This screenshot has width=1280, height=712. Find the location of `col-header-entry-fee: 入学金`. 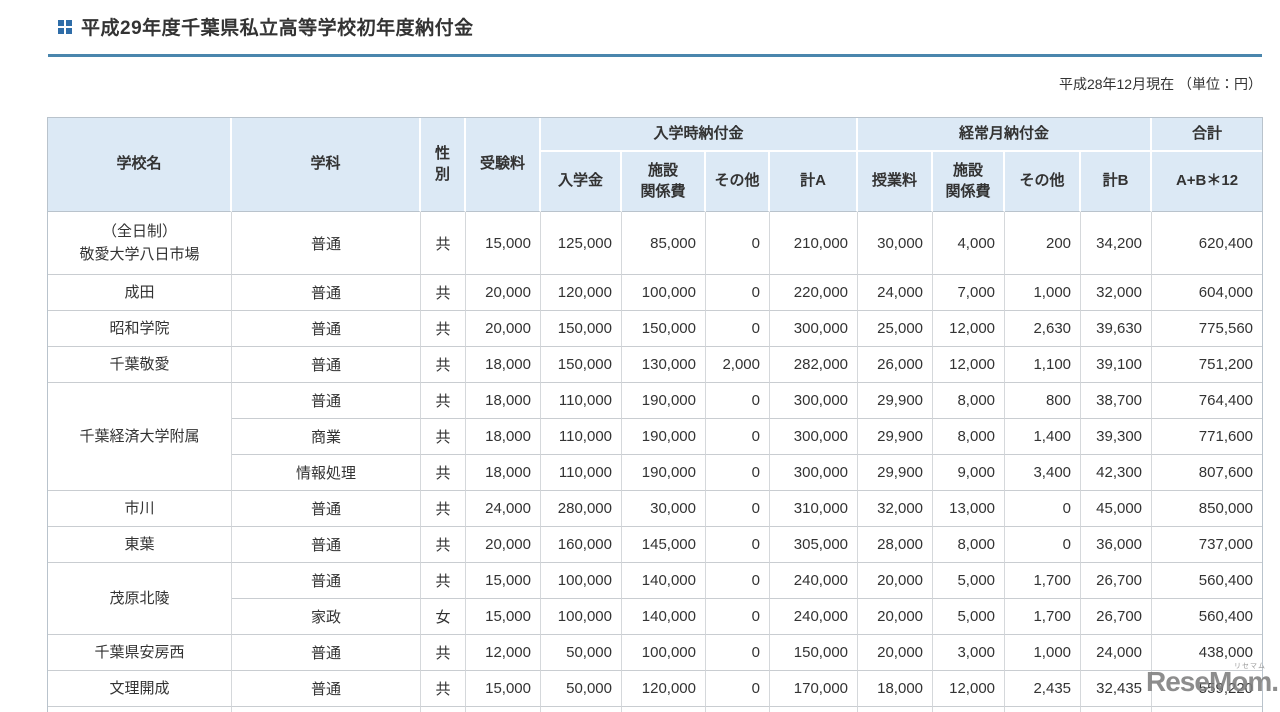

col-header-entry-fee: 入学金 is located at coordinates (581, 182).